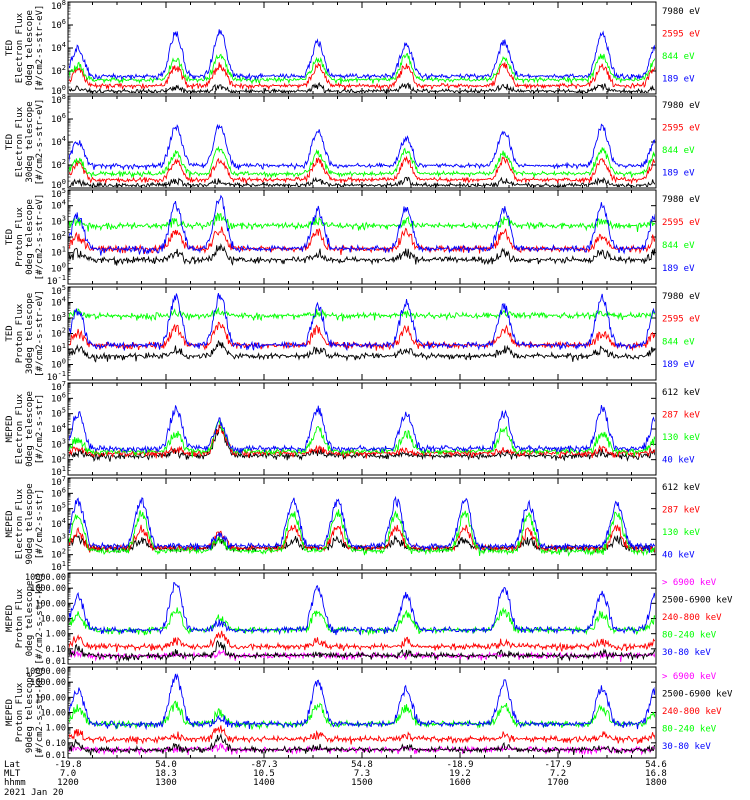 This screenshot has width=750, height=800. I want to click on lat-label: 54.0, so click(166, 765).